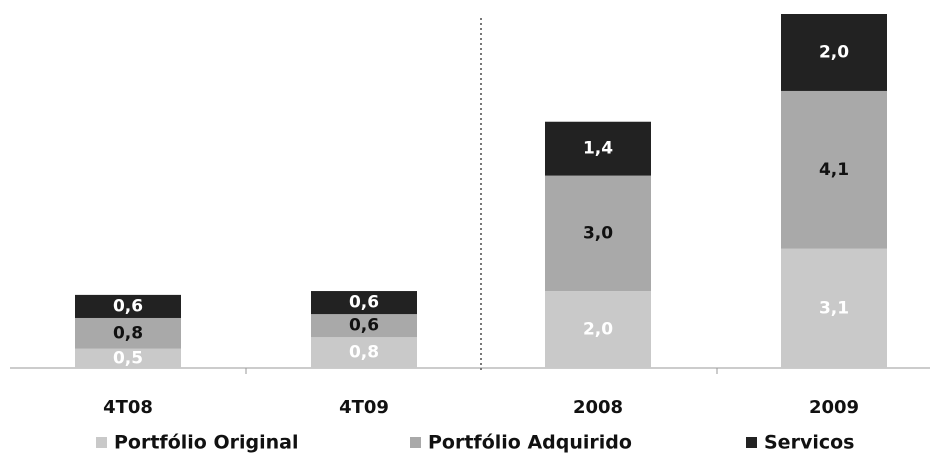 The width and height of the screenshot is (939, 460). I want to click on x-tick-label: 4T09, so click(364, 407).